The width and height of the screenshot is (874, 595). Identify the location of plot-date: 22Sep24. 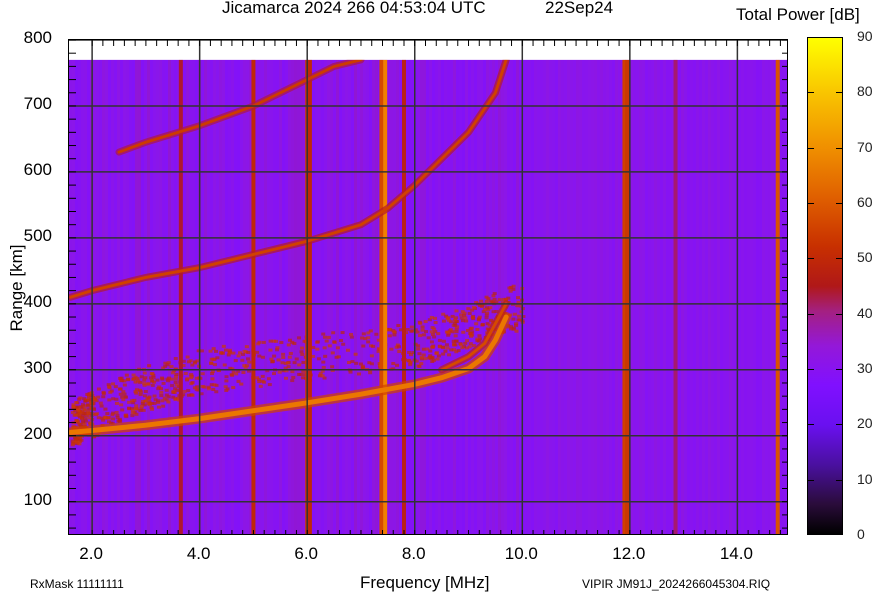
(579, 8).